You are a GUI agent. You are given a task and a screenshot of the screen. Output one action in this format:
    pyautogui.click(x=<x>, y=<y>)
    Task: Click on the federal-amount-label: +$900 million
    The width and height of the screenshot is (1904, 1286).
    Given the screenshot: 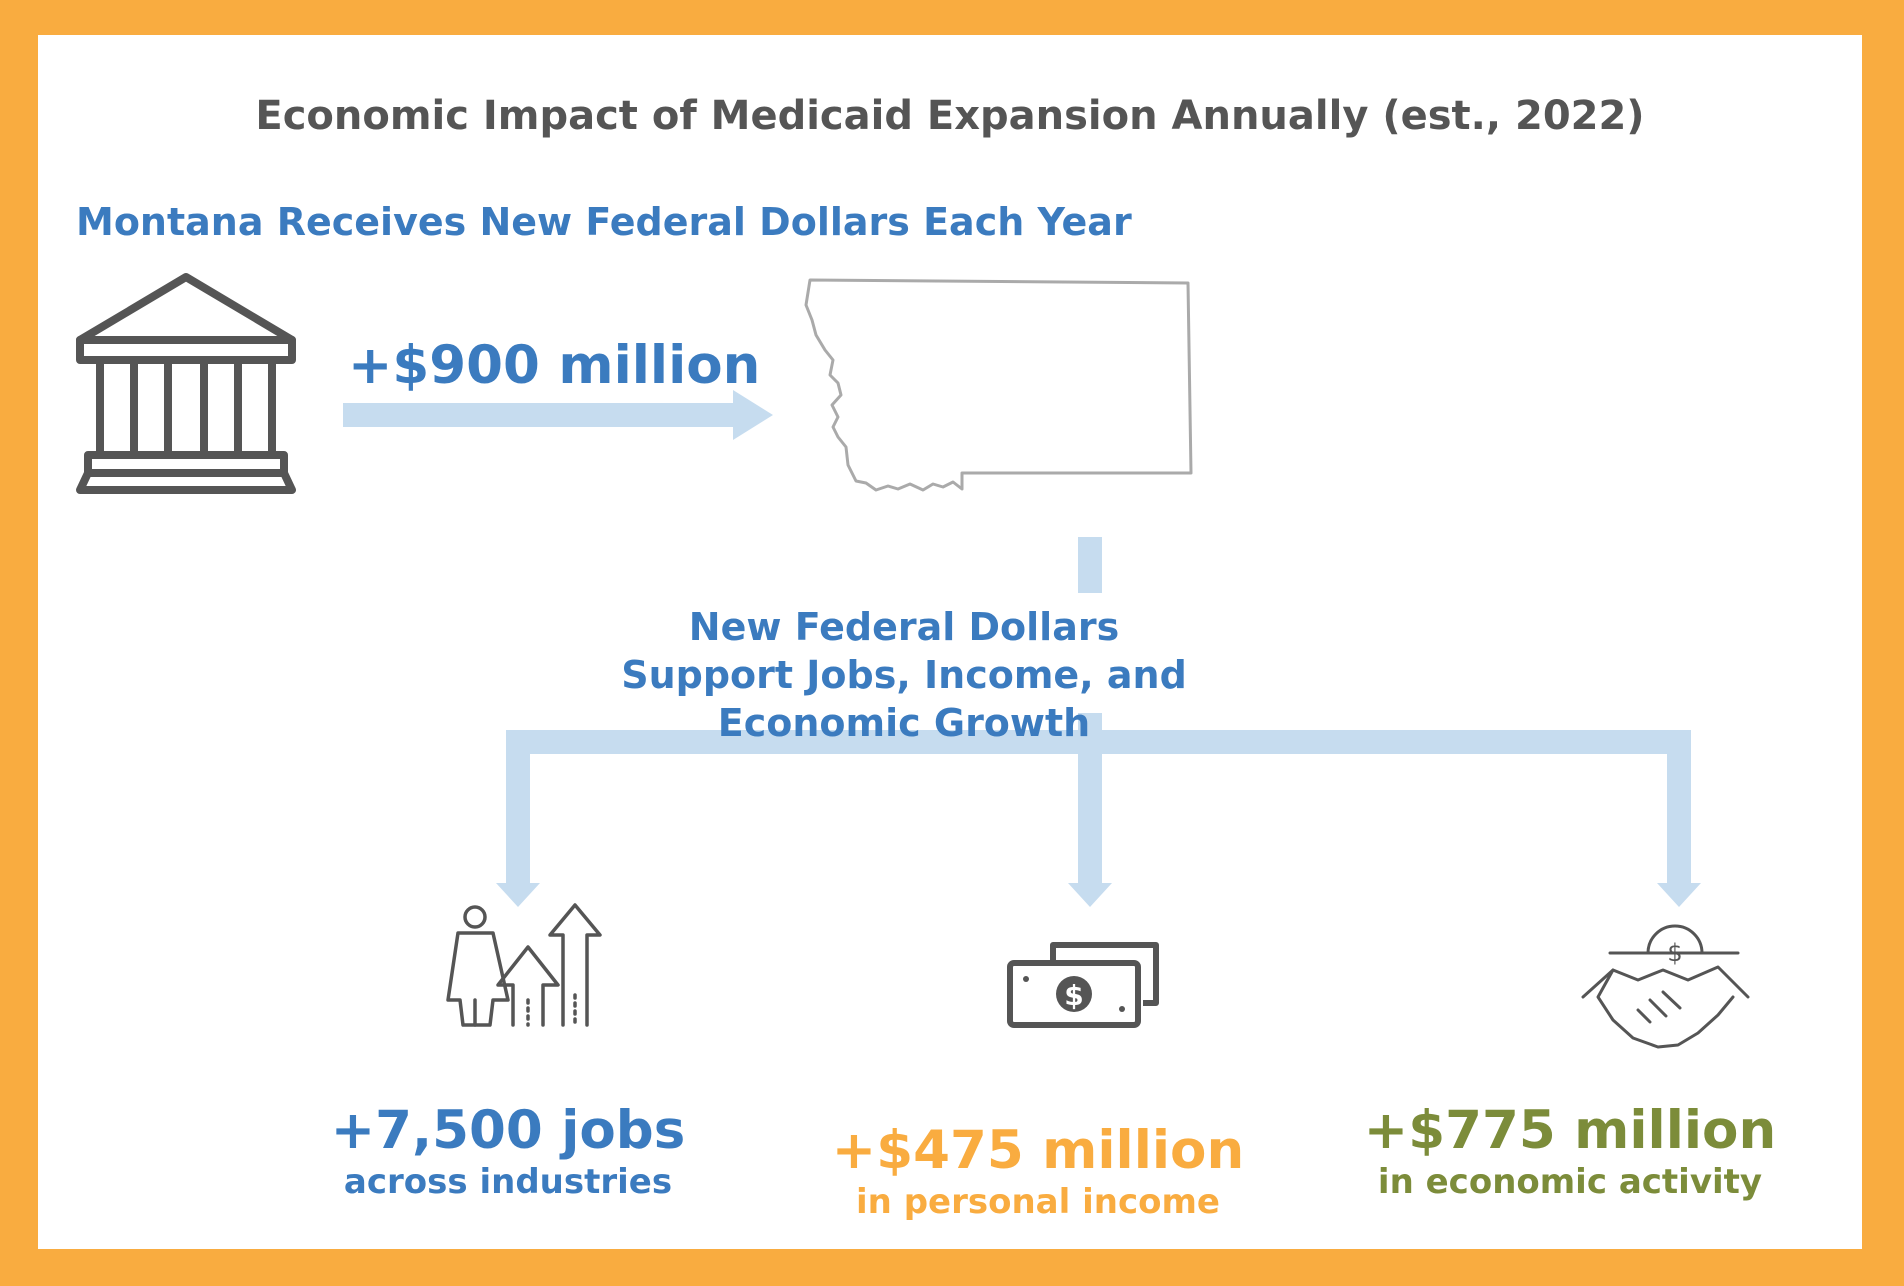 What is the action you would take?
    pyautogui.click(x=554, y=365)
    